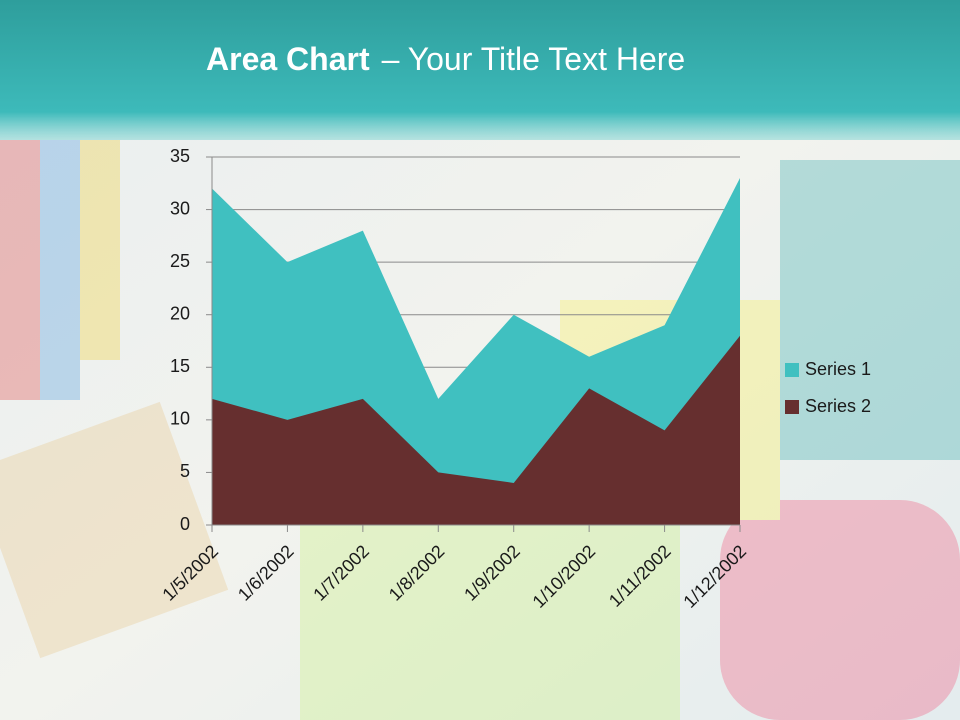 This screenshot has height=720, width=960. What do you see at coordinates (838, 406) in the screenshot?
I see `legend-label: Series 2` at bounding box center [838, 406].